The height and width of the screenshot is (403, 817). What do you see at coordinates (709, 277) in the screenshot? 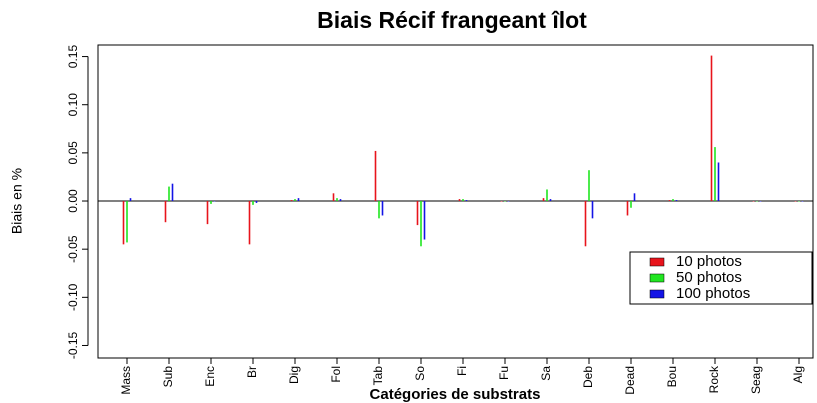
I see `legend-label: 50 photos` at bounding box center [709, 277].